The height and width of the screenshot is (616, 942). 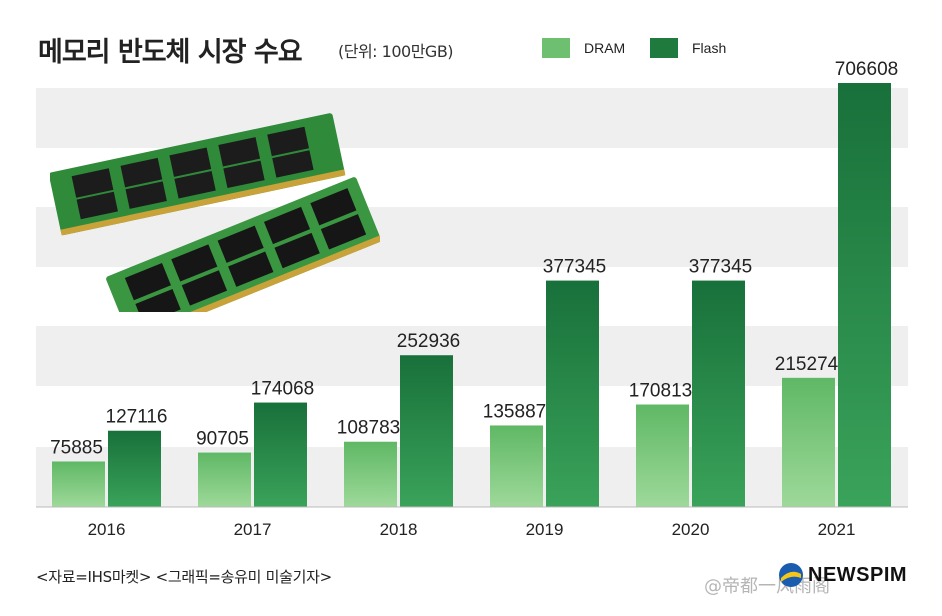 What do you see at coordinates (807, 364) in the screenshot?
I see `data-label-dram-2021: 215274` at bounding box center [807, 364].